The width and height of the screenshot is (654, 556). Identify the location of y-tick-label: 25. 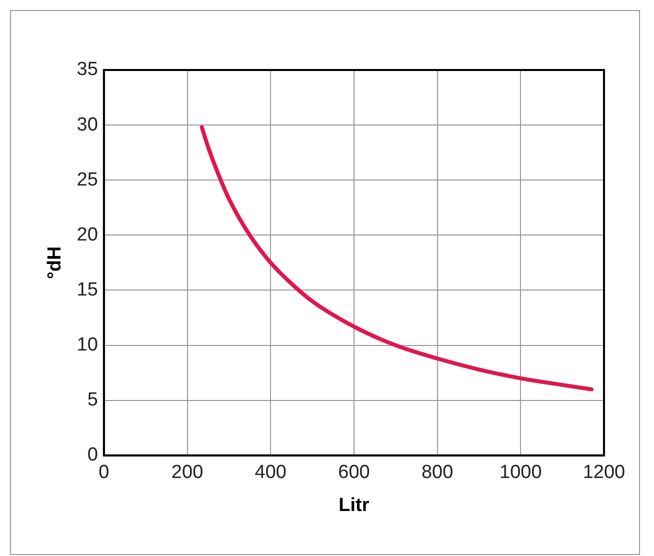
(87, 179).